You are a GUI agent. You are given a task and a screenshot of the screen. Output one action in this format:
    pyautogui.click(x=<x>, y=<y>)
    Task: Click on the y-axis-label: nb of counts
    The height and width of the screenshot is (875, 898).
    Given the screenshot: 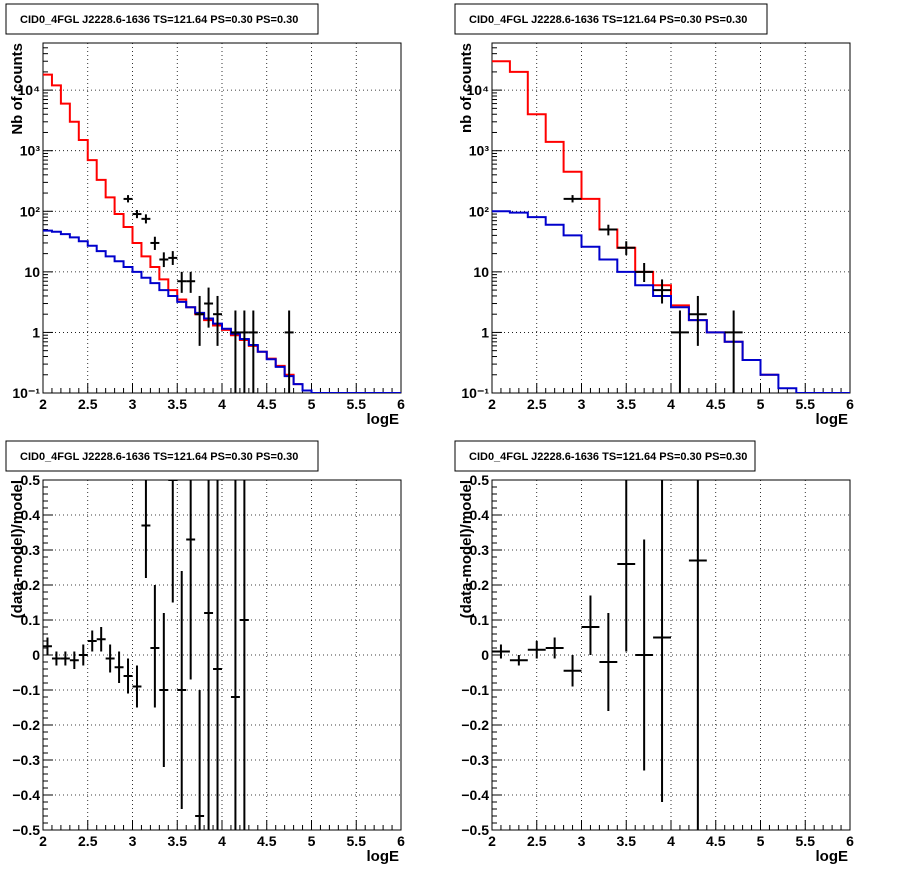 What is the action you would take?
    pyautogui.click(x=466, y=88)
    